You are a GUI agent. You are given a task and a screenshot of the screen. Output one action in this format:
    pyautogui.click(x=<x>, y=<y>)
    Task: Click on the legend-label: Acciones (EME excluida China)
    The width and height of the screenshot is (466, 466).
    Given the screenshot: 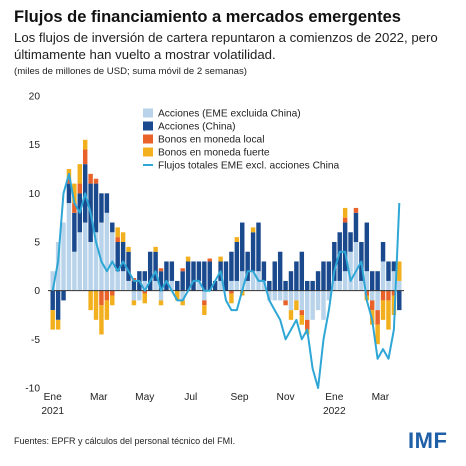 What is the action you would take?
    pyautogui.click(x=229, y=114)
    